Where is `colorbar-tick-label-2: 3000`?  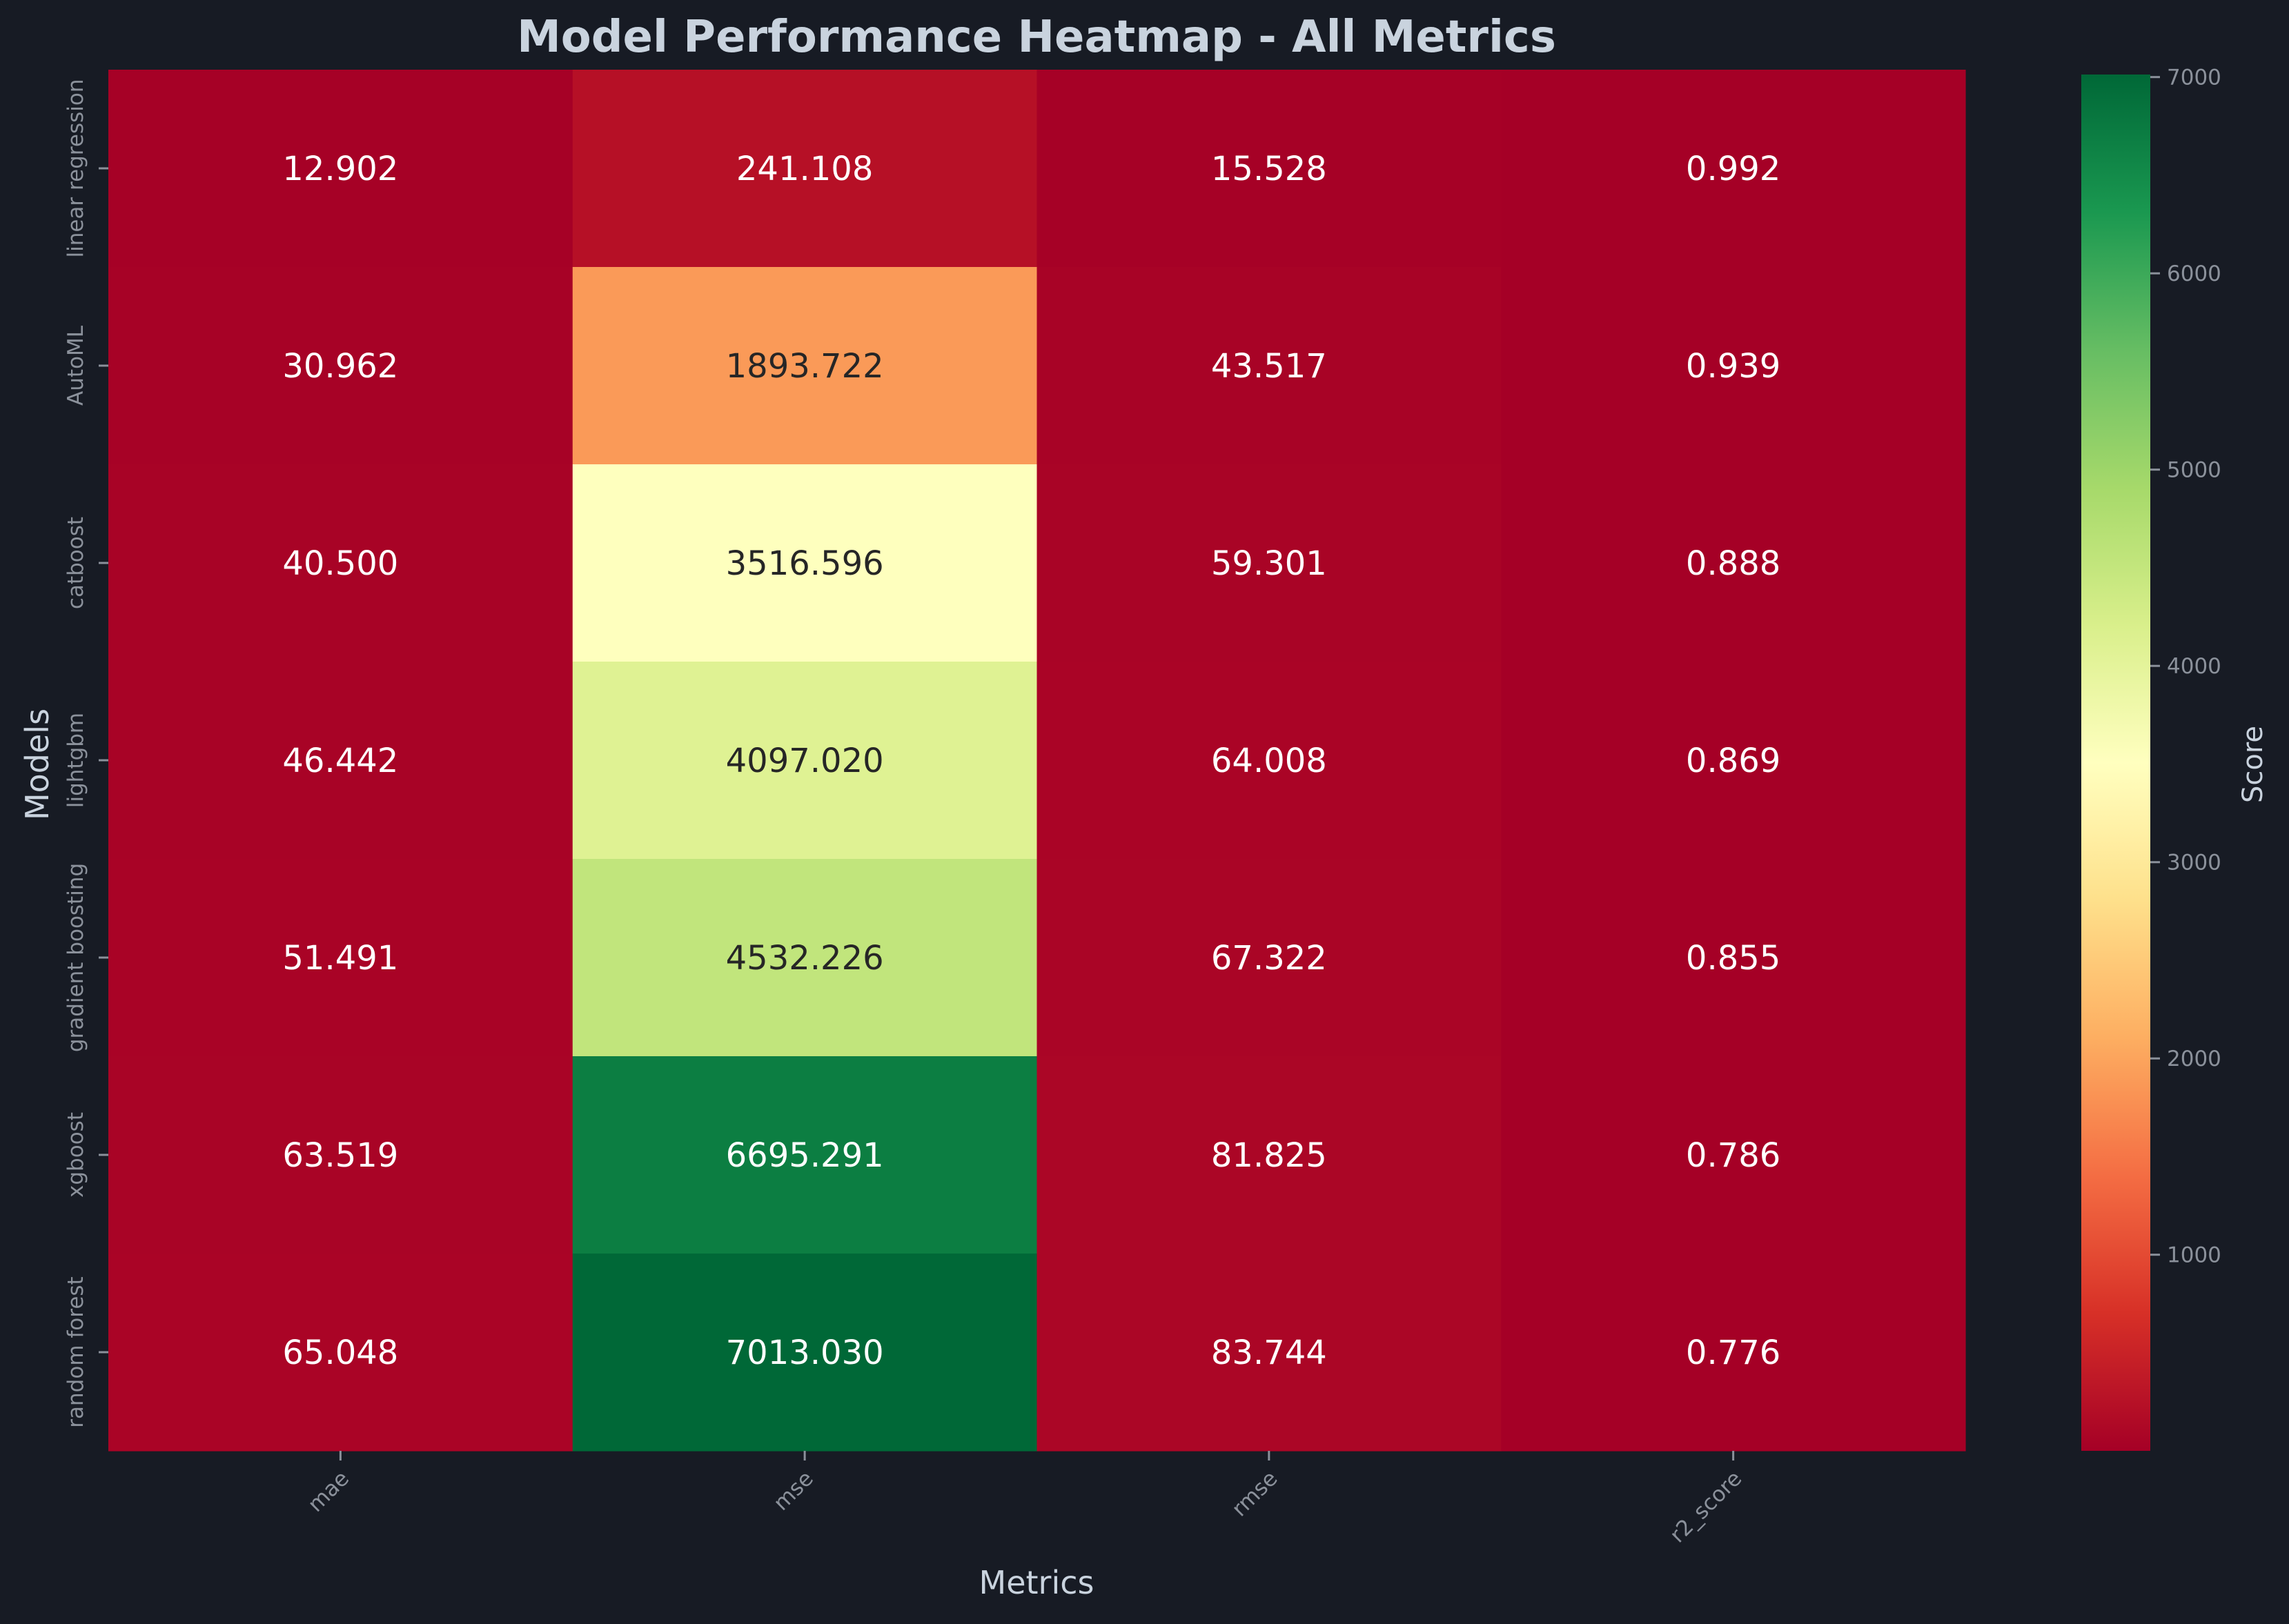 colorbar-tick-label-2: 3000 is located at coordinates (2194, 863).